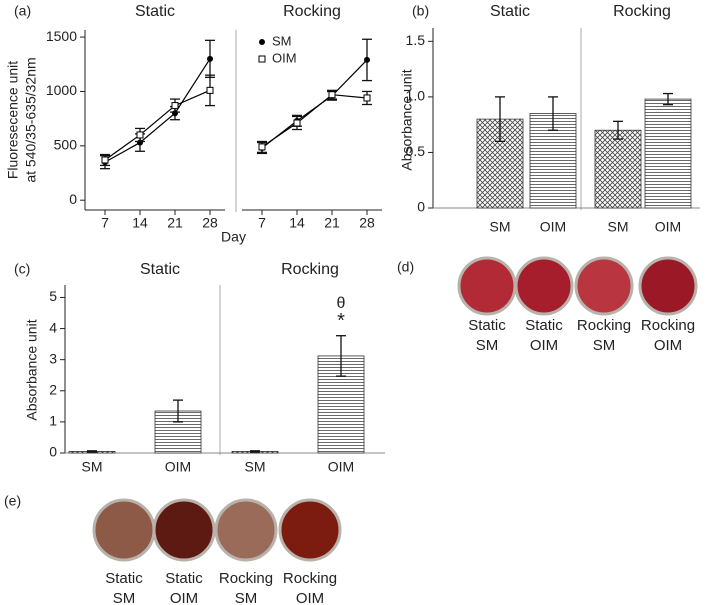  What do you see at coordinates (22, 269) in the screenshot?
I see `panel-label: (c)` at bounding box center [22, 269].